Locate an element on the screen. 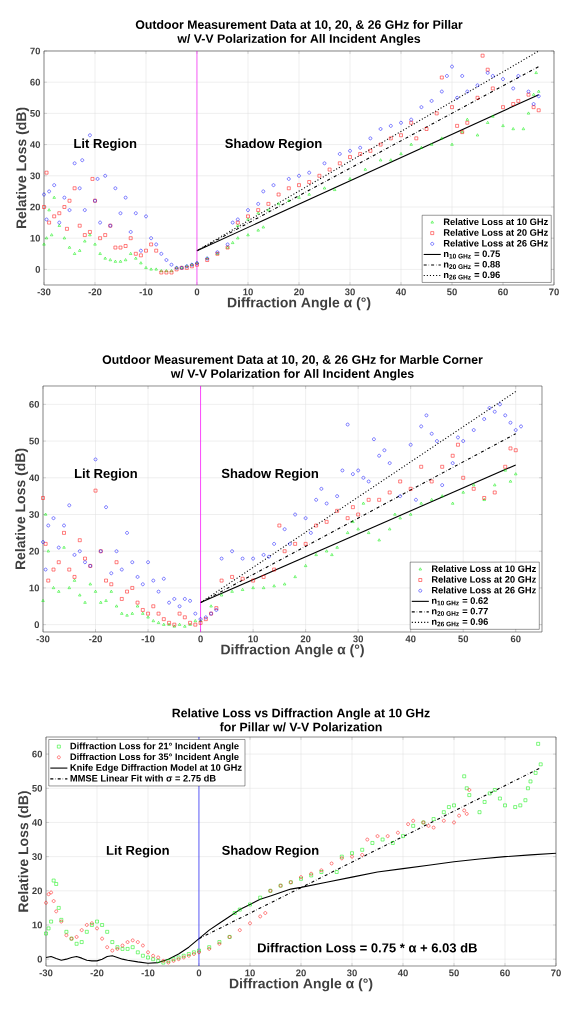 This screenshot has height=1011, width=565. chart-title: Outdoor Measurement Data at 10, 20, & 26 GHz for Pillar is located at coordinates (299, 25).